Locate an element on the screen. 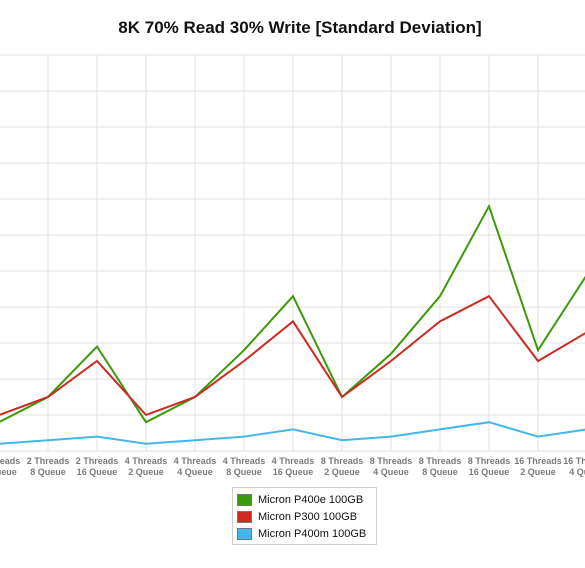  legend-item: Micron P400e 100GB is located at coordinates (304, 499).